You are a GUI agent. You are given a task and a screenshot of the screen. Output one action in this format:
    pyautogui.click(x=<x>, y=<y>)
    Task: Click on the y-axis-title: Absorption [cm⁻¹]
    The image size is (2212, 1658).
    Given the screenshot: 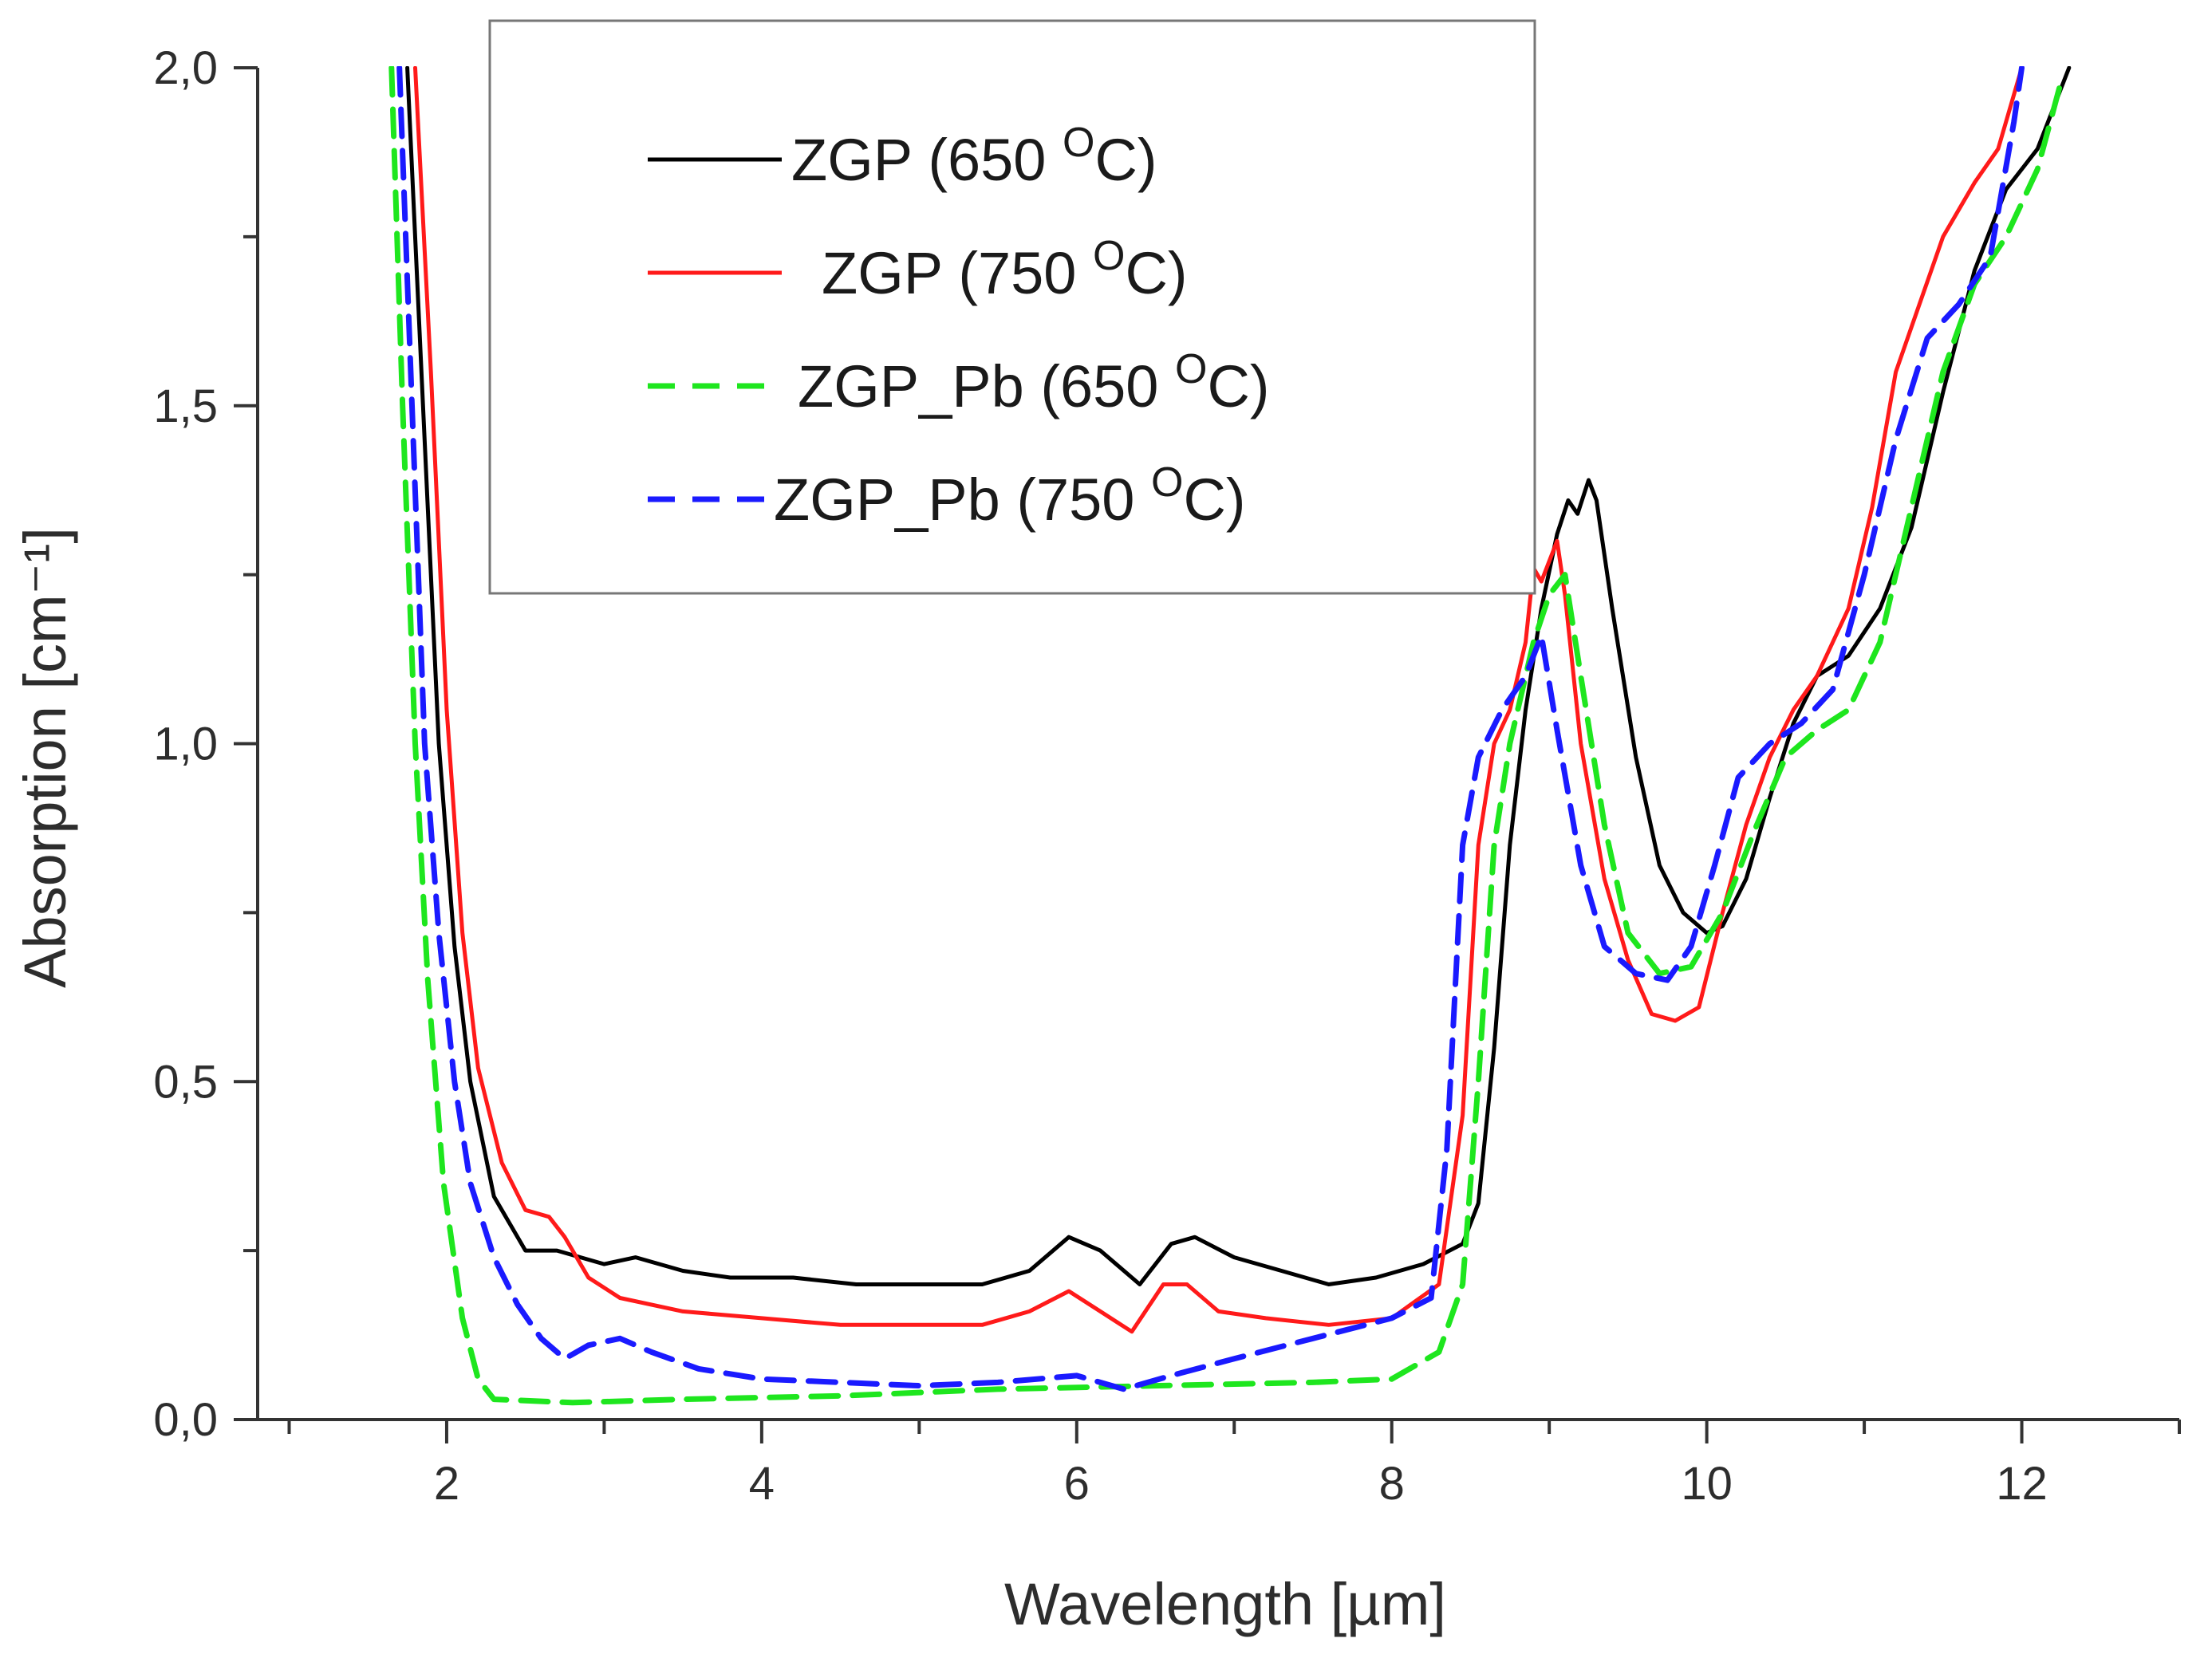 What is the action you would take?
    pyautogui.click(x=45, y=757)
    